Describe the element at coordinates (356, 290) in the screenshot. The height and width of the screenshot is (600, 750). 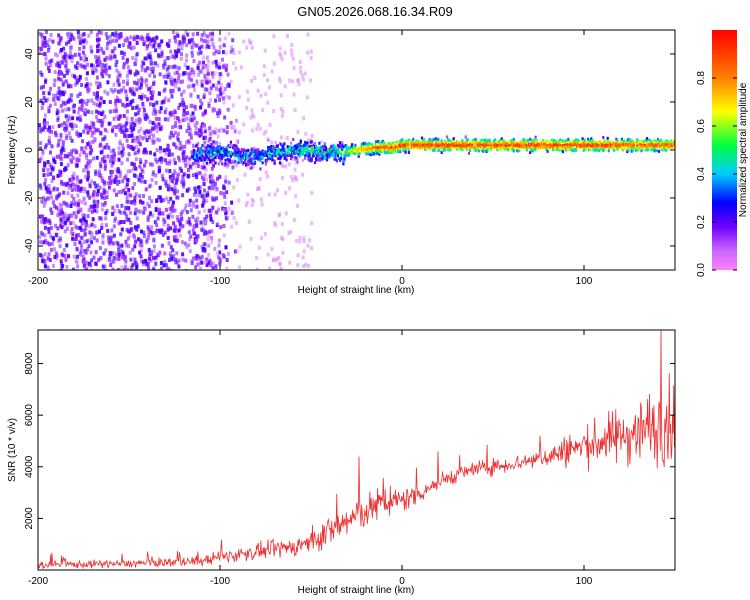
I see `spectrogram-x-label: Height of straight line (km)` at that location.